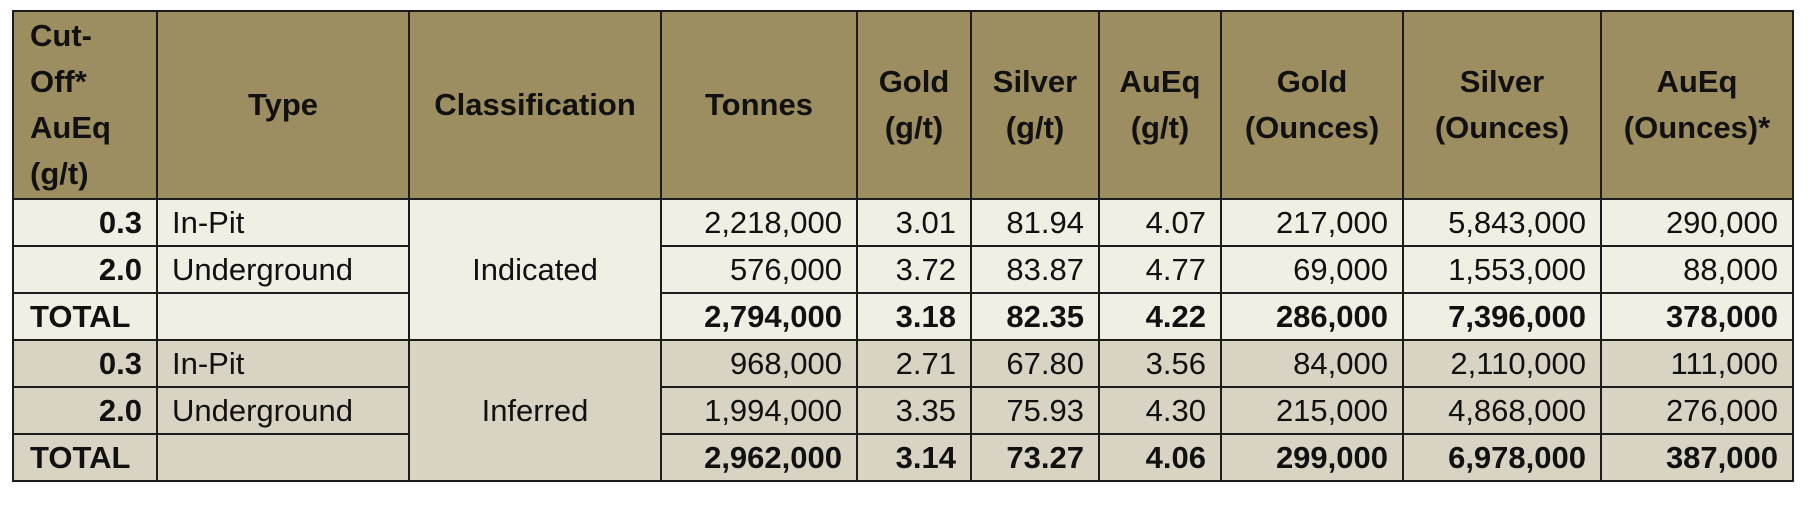 Image resolution: width=1818 pixels, height=510 pixels. I want to click on header-silver-ounces: Silver (Ounces), so click(1502, 105).